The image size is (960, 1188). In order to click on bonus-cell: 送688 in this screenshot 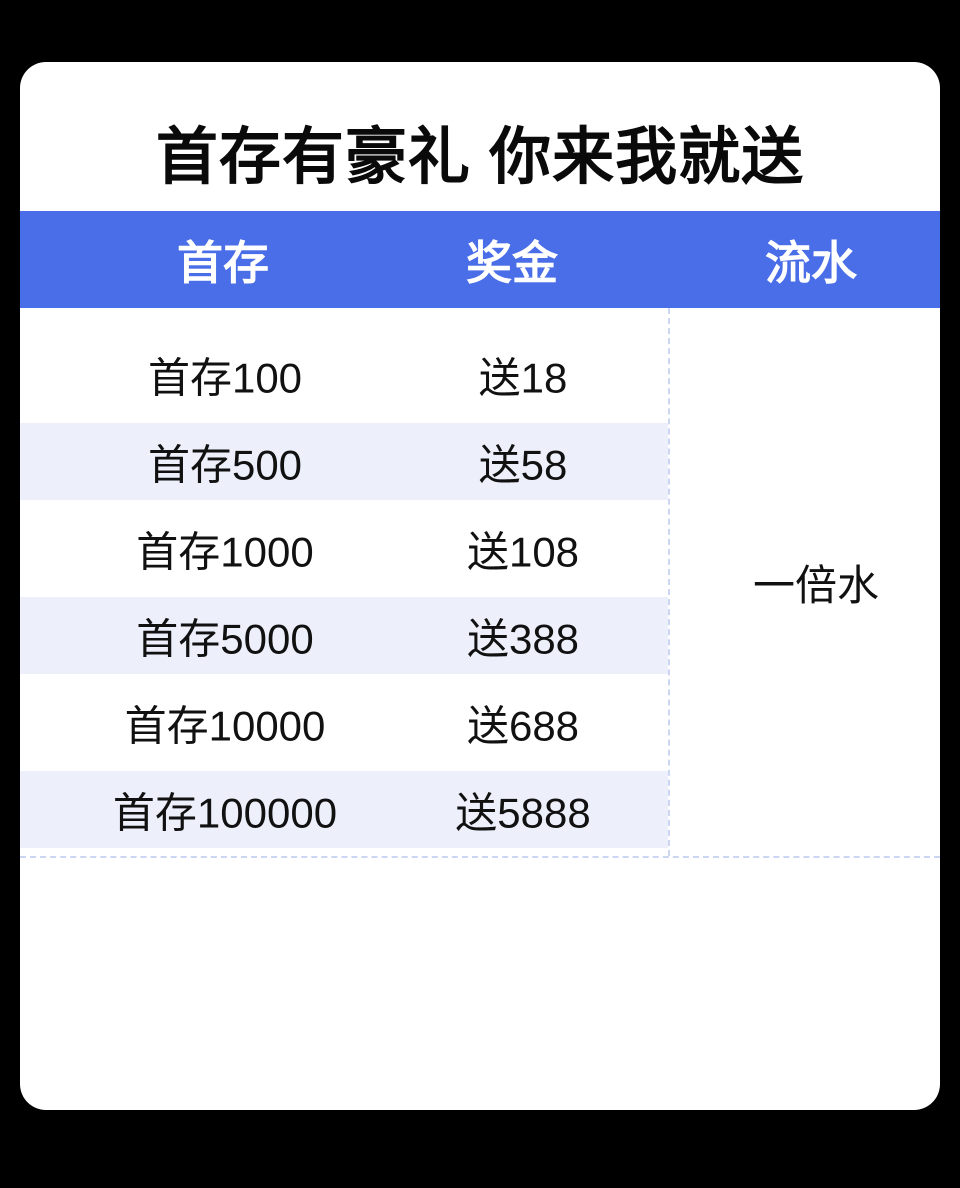, I will do `click(523, 725)`.